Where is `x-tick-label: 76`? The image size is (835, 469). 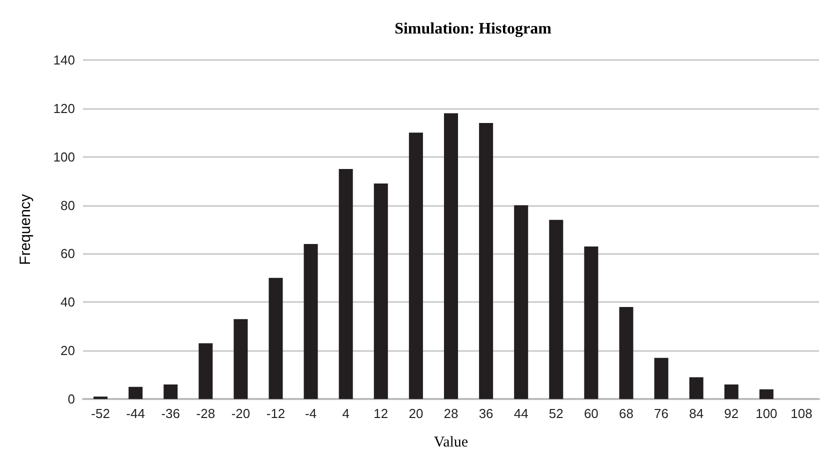 x-tick-label: 76 is located at coordinates (661, 413).